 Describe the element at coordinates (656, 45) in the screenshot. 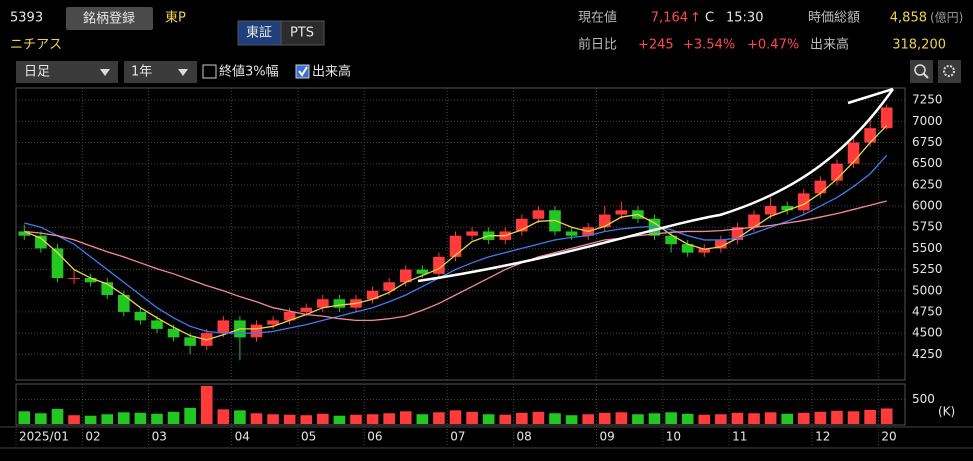

I see `change: +245` at that location.